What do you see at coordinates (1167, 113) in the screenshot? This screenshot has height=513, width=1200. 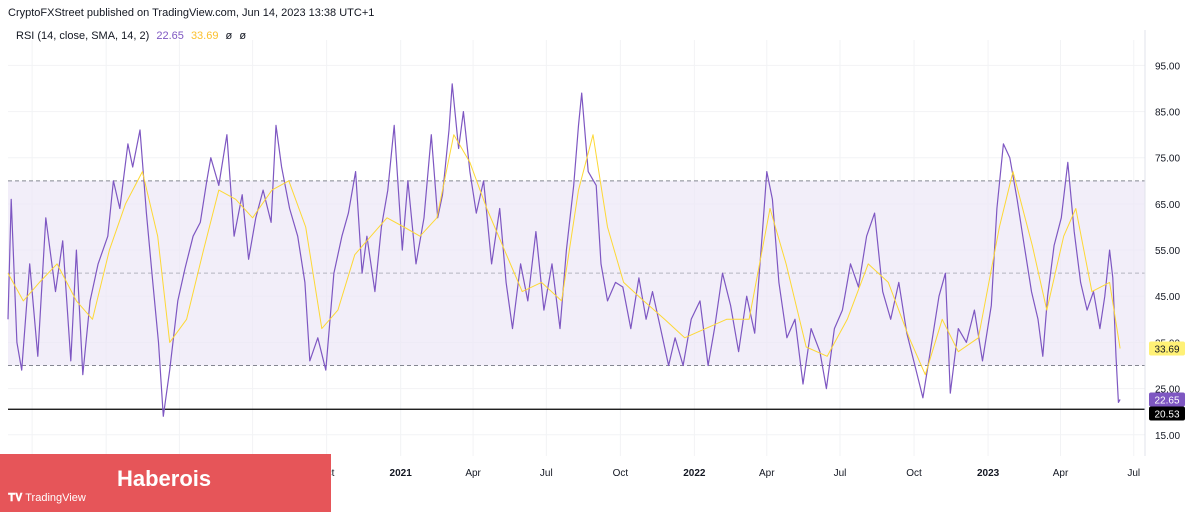 I see `price-tick-label: 85.00` at bounding box center [1167, 113].